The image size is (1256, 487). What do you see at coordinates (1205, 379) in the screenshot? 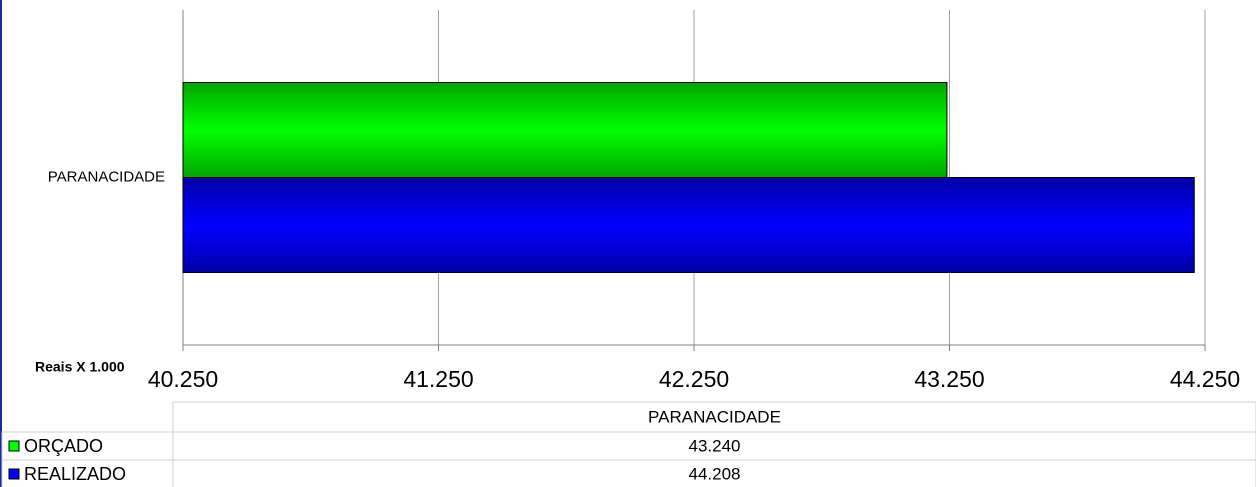
I see `x-tick-label: 44.250` at bounding box center [1205, 379].